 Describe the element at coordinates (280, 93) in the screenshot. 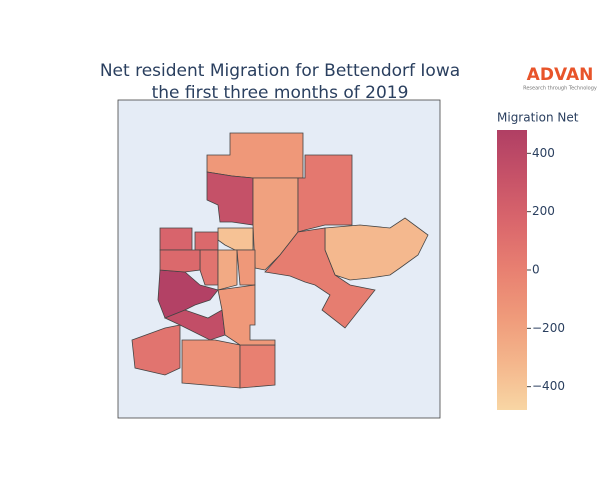

I see `chart-subtitle: the first three months of 2019` at that location.